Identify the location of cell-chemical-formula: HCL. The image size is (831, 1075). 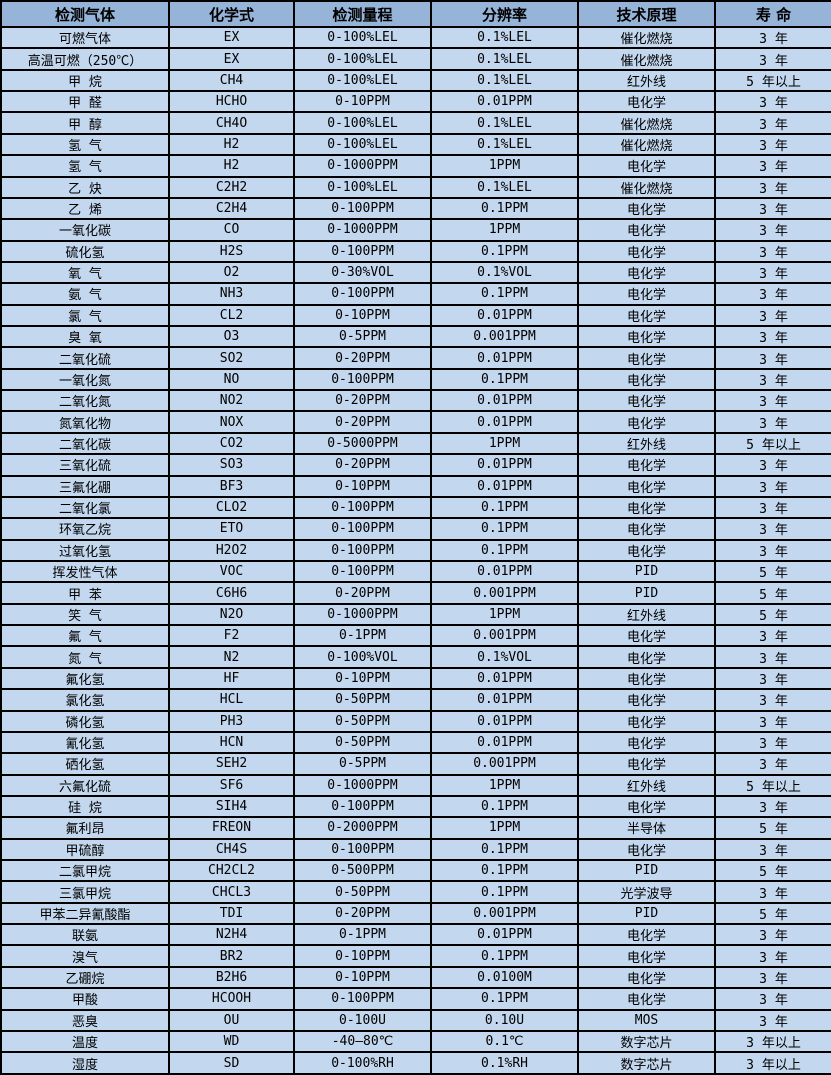
(231, 700).